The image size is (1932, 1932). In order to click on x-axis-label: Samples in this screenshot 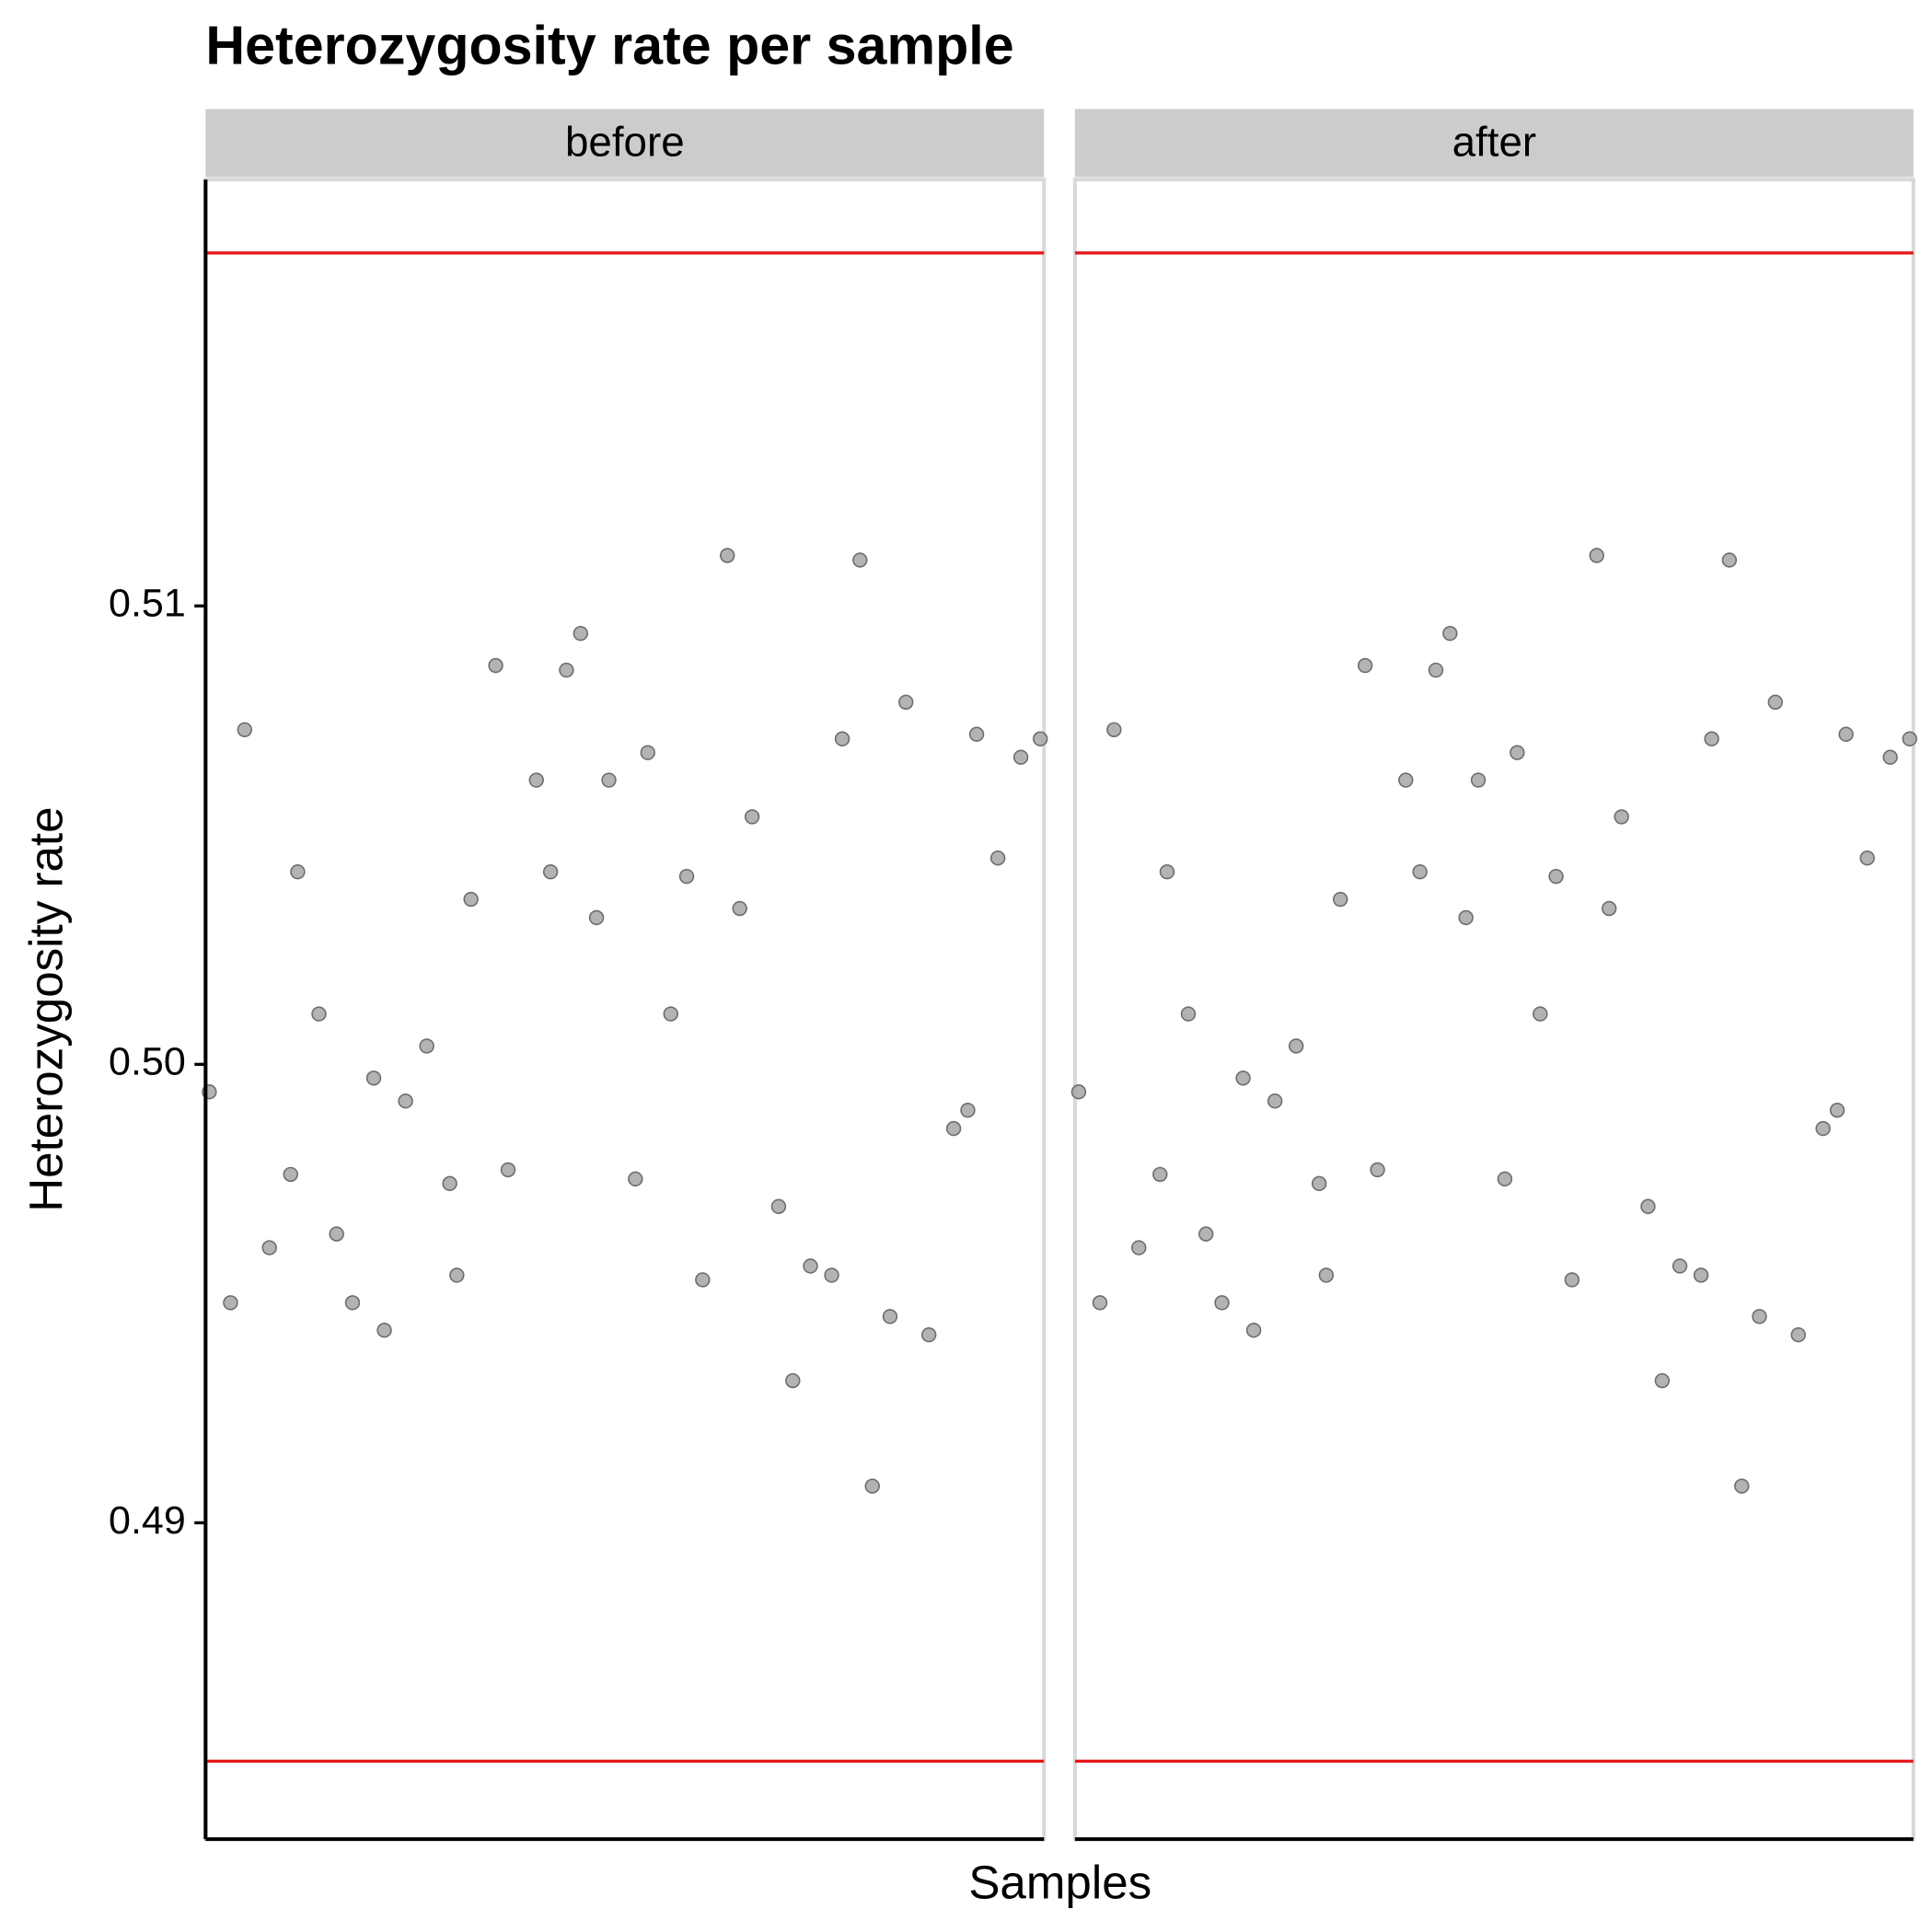, I will do `click(1060, 1883)`.